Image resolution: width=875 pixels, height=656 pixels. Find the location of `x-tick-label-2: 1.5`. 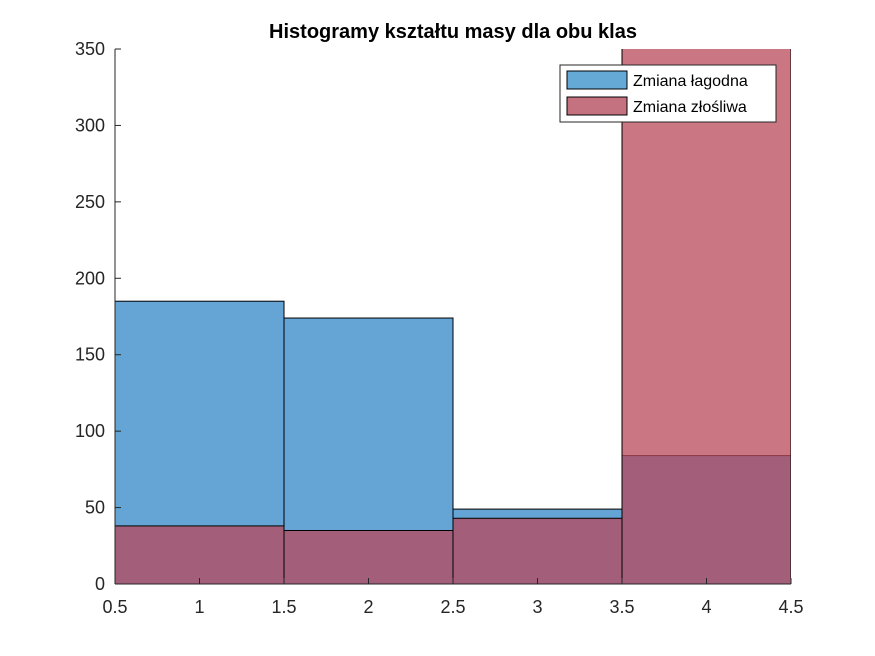

x-tick-label-2: 1.5 is located at coordinates (283, 607).